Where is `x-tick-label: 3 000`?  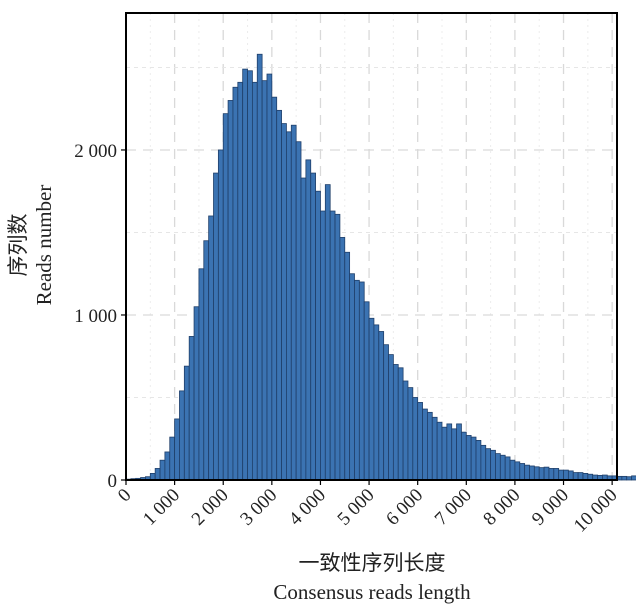
x-tick-label: 3 000 is located at coordinates (258, 507).